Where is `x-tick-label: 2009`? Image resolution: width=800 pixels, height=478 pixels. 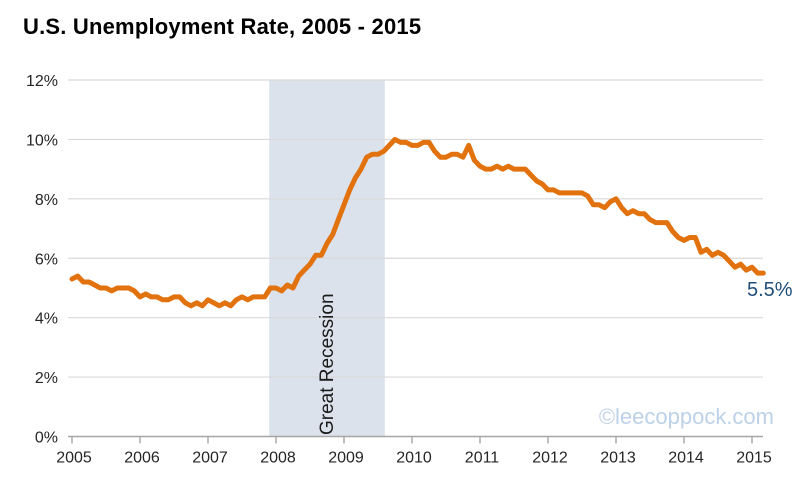
x-tick-label: 2009 is located at coordinates (346, 458).